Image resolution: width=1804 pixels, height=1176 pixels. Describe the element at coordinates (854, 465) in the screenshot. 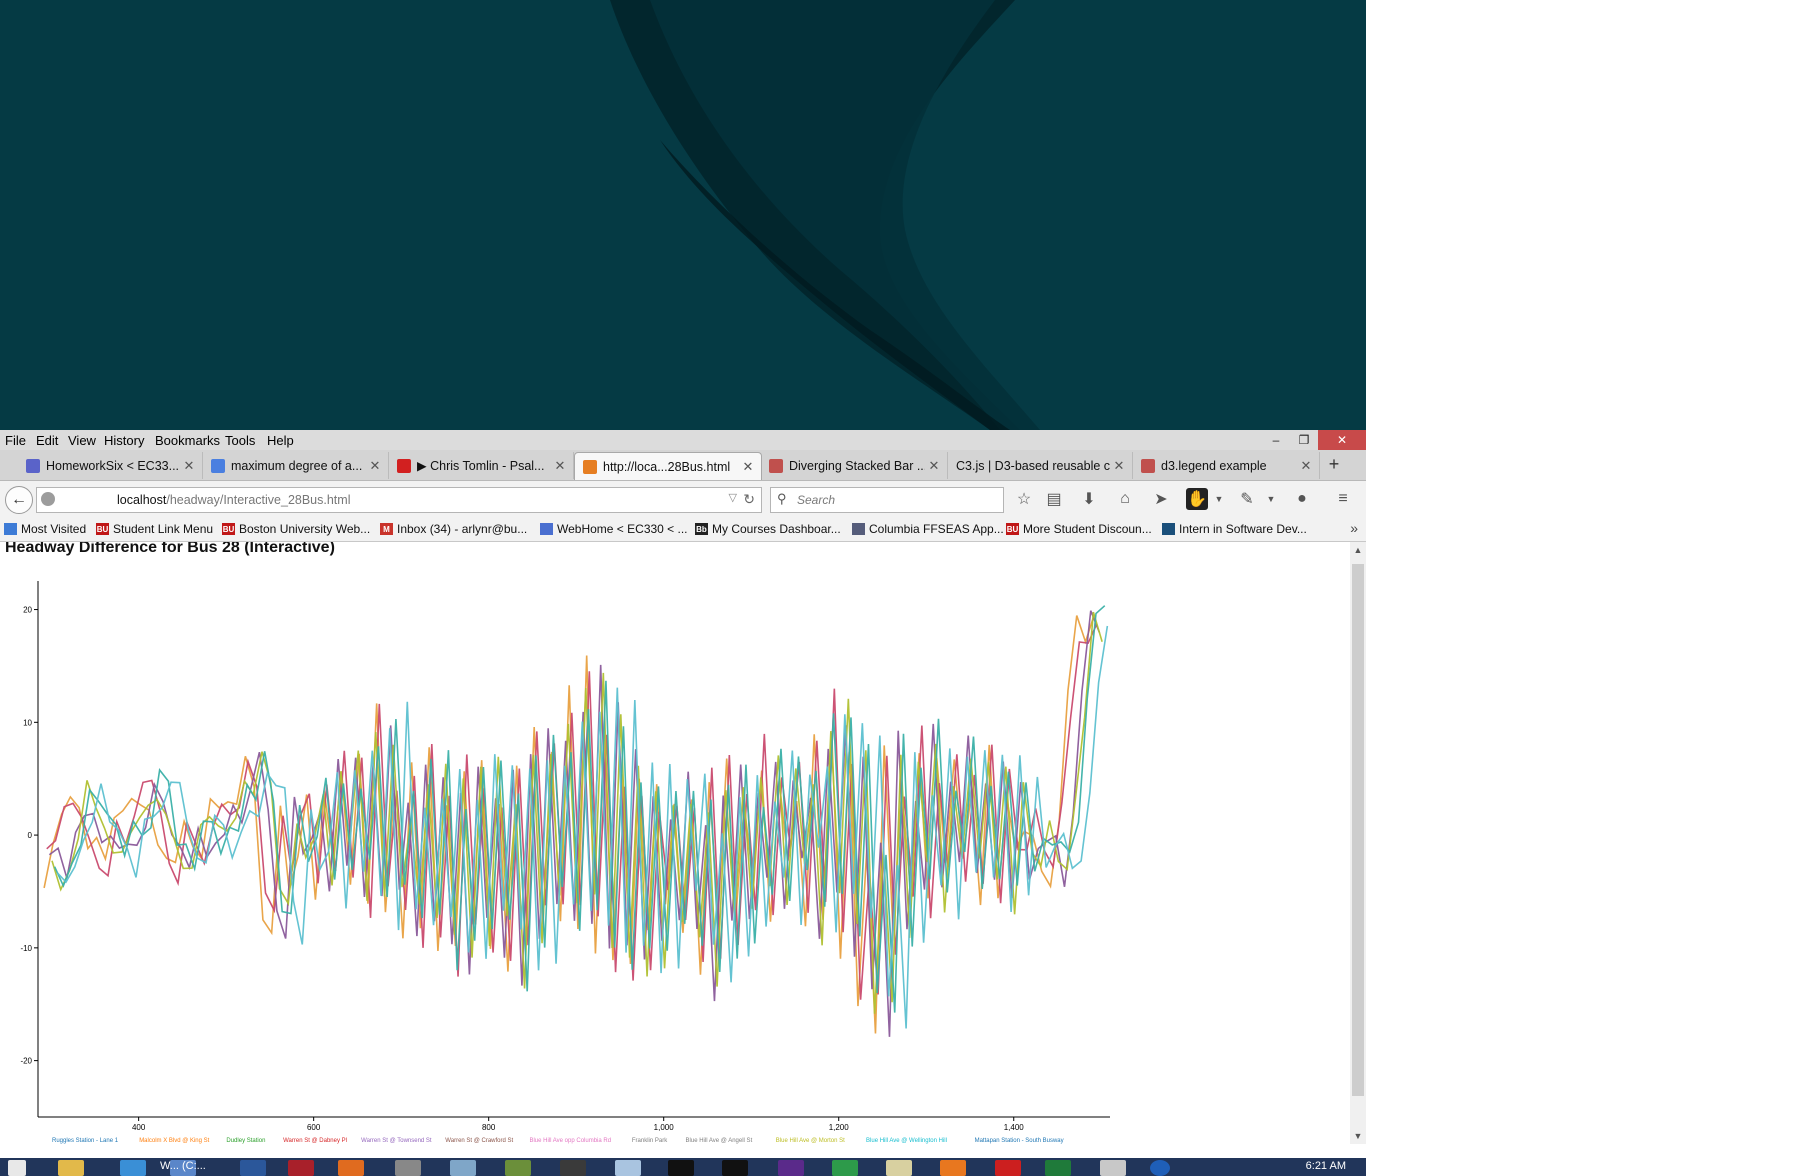

I see `tab-diverging-stacked-bar: Diverging Stacked Bar ... ✕` at that location.